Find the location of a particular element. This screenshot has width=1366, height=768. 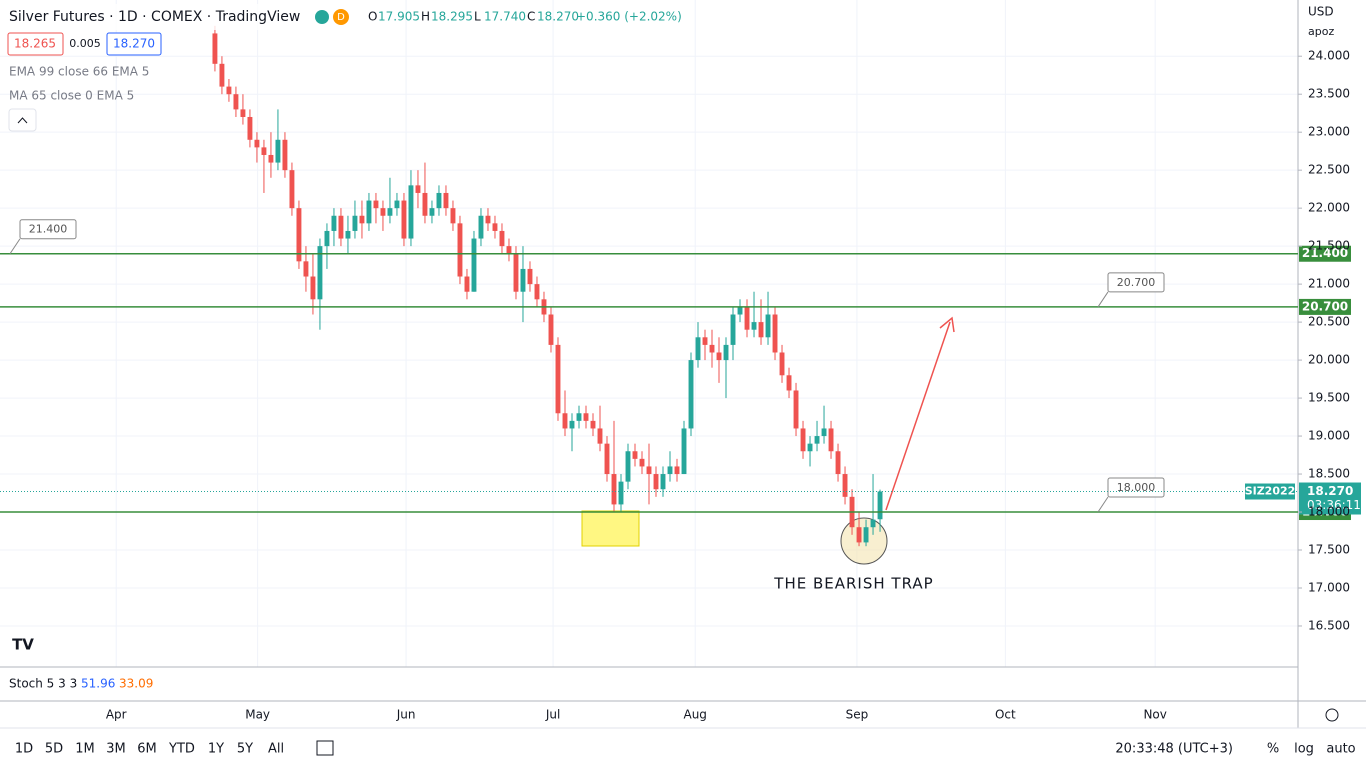

range-button: YTD is located at coordinates (181, 749).